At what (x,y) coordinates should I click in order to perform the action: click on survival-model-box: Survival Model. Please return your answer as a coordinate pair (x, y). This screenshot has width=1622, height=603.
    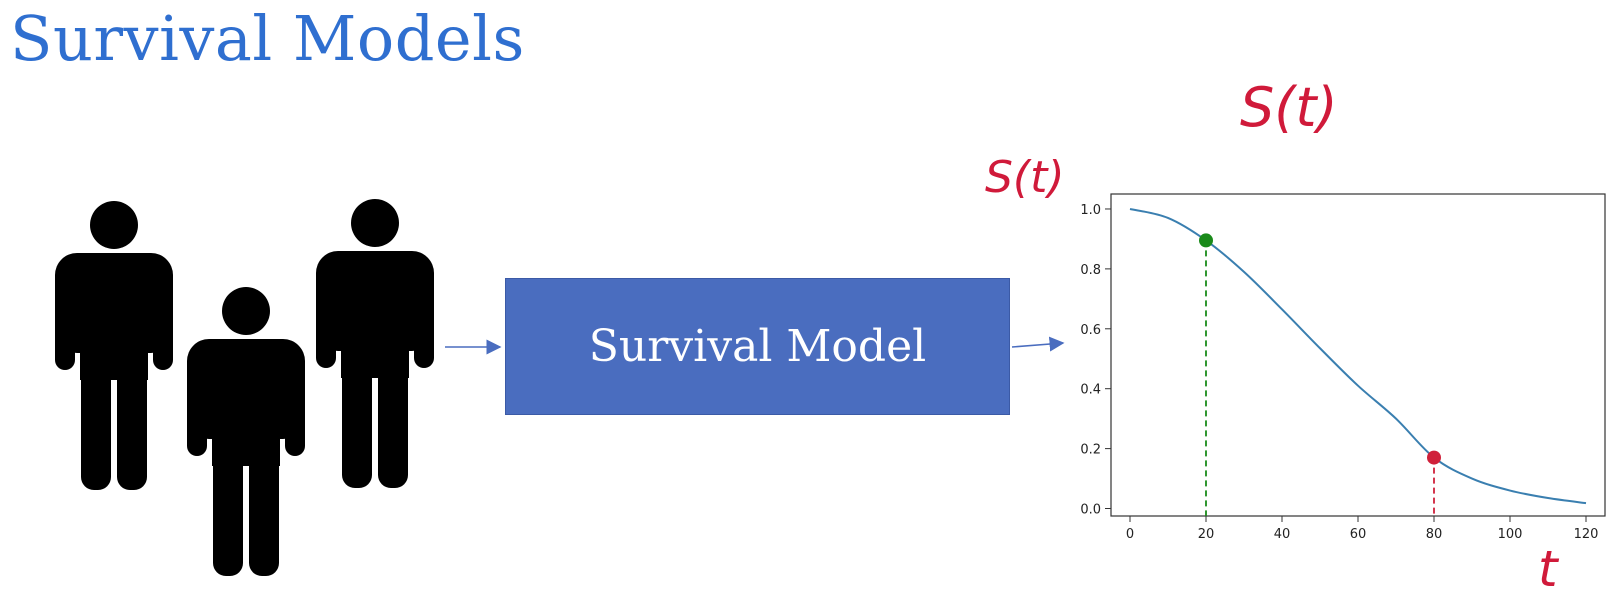
    Looking at the image, I should click on (757, 346).